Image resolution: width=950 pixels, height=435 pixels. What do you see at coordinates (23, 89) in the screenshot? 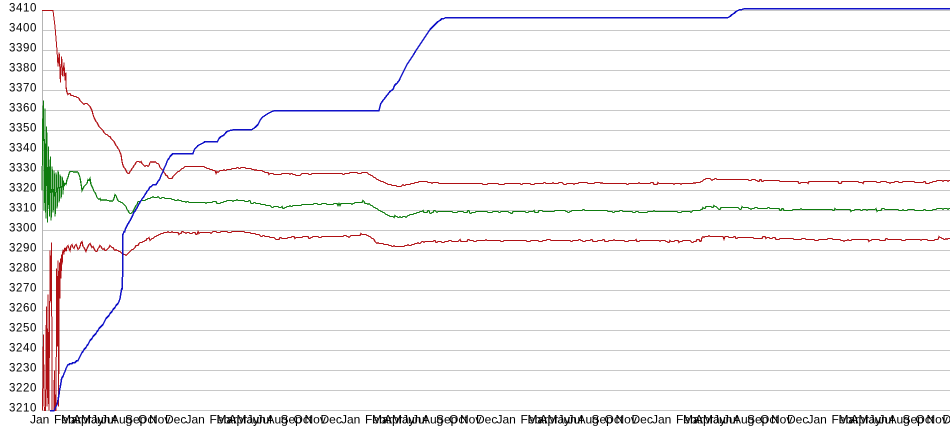
I see `svg-text: 3370` at bounding box center [23, 89].